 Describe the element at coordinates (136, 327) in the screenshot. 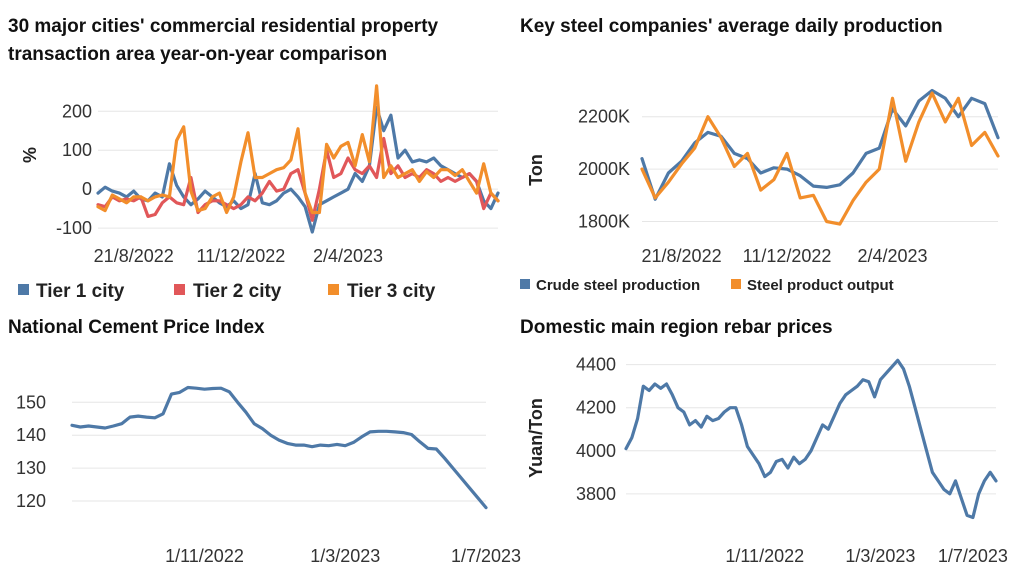

I see `chart3-title: National Cement Price Index` at that location.